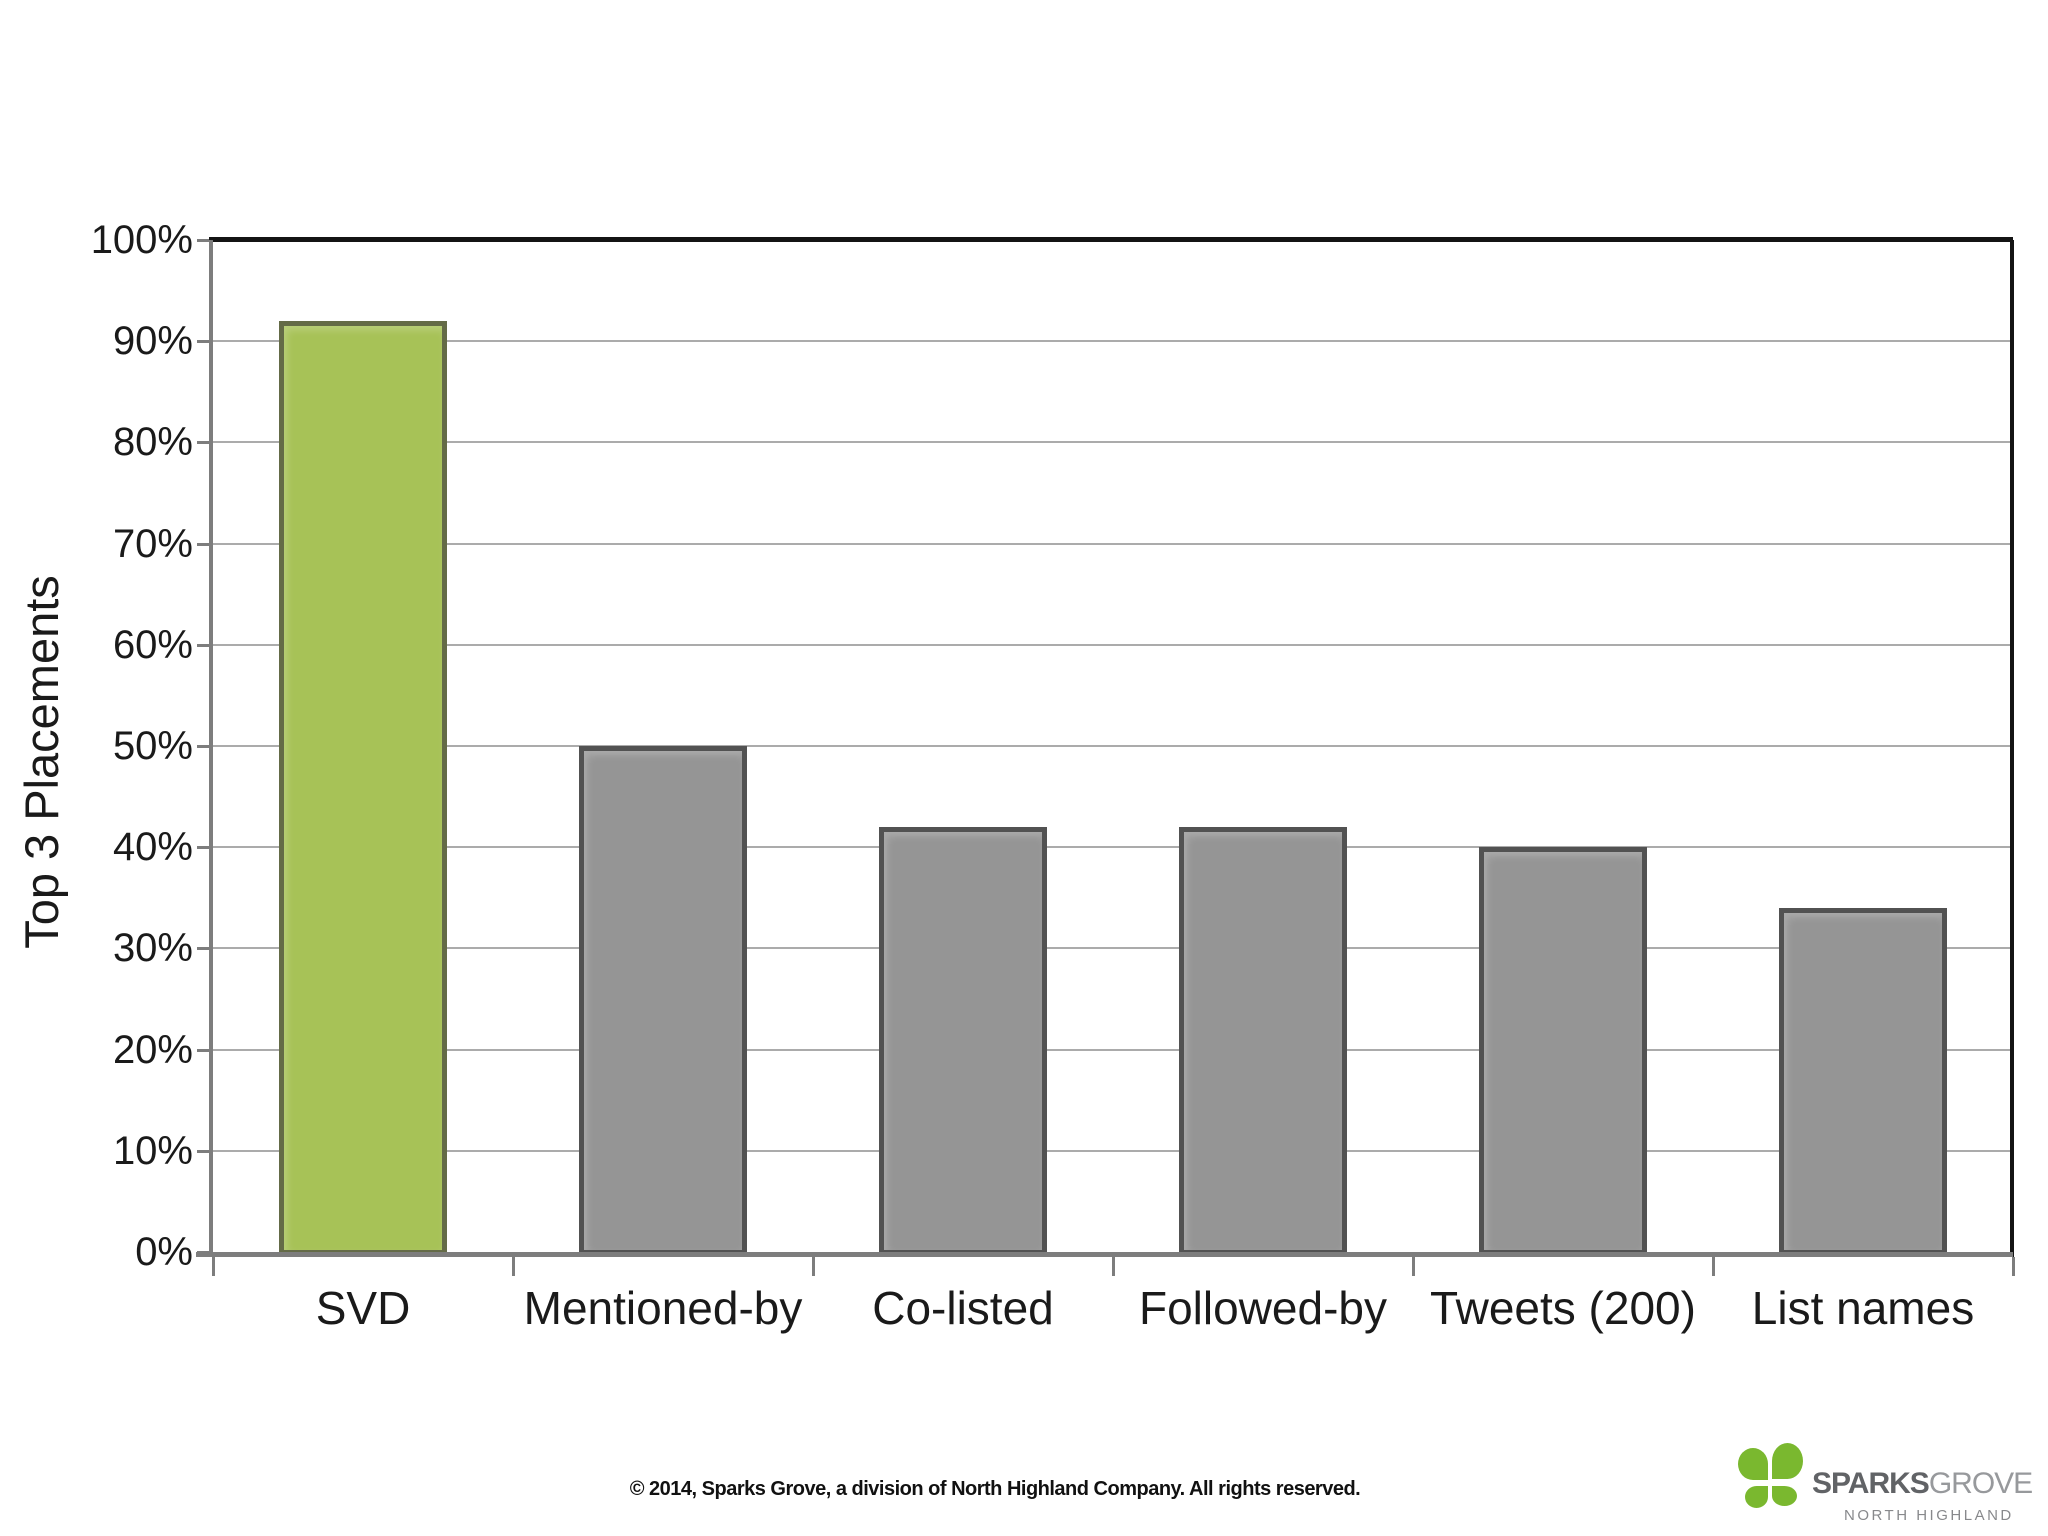 Image resolution: width=2048 pixels, height=1536 pixels. Describe the element at coordinates (1753, 1464) in the screenshot. I see `leaf-top-left` at that location.